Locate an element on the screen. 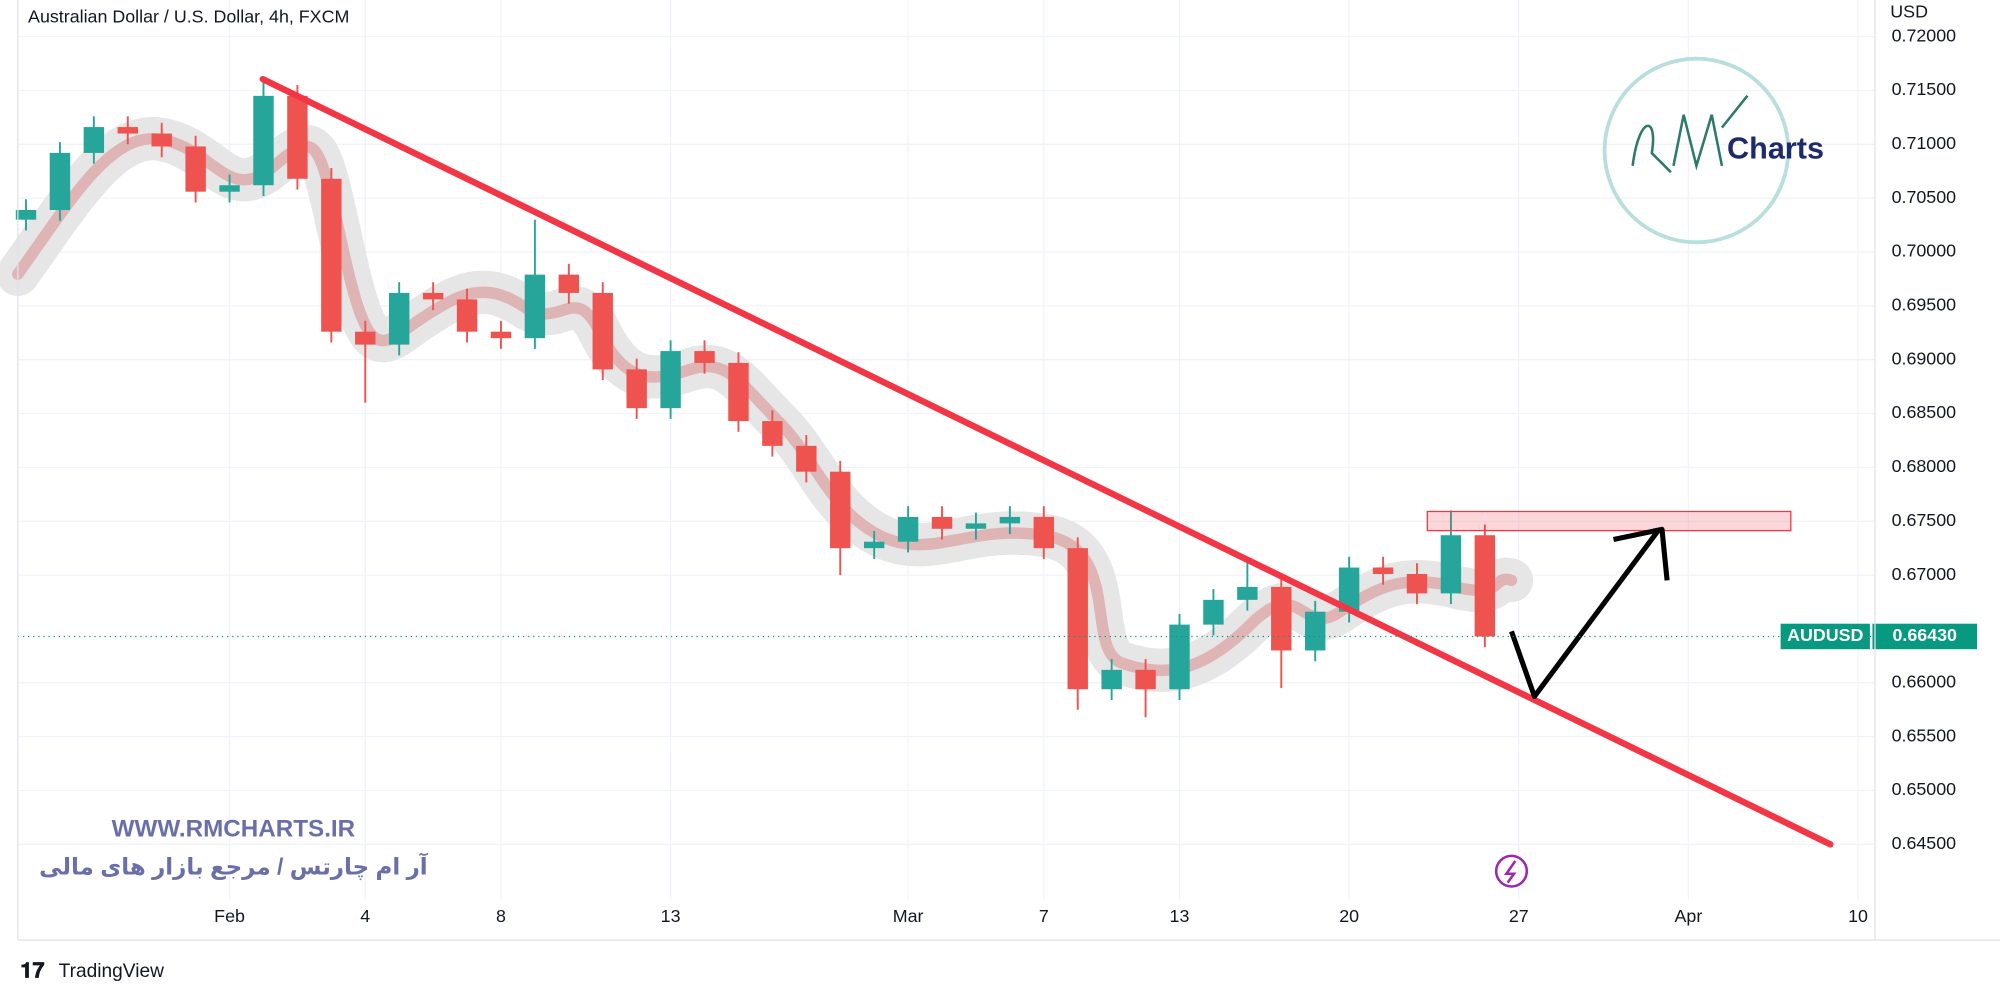 The width and height of the screenshot is (2000, 1000). y-tick-label: 0.68500 is located at coordinates (1924, 412).